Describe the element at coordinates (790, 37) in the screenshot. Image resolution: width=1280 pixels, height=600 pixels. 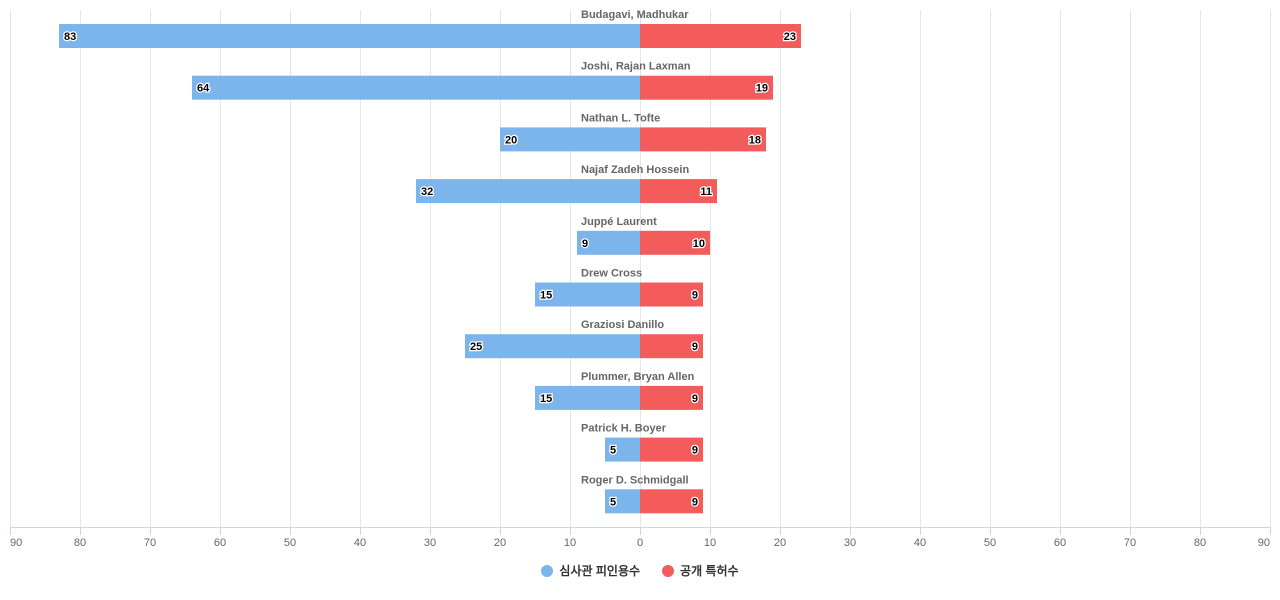
I see `data-label-published-patents: 23` at that location.